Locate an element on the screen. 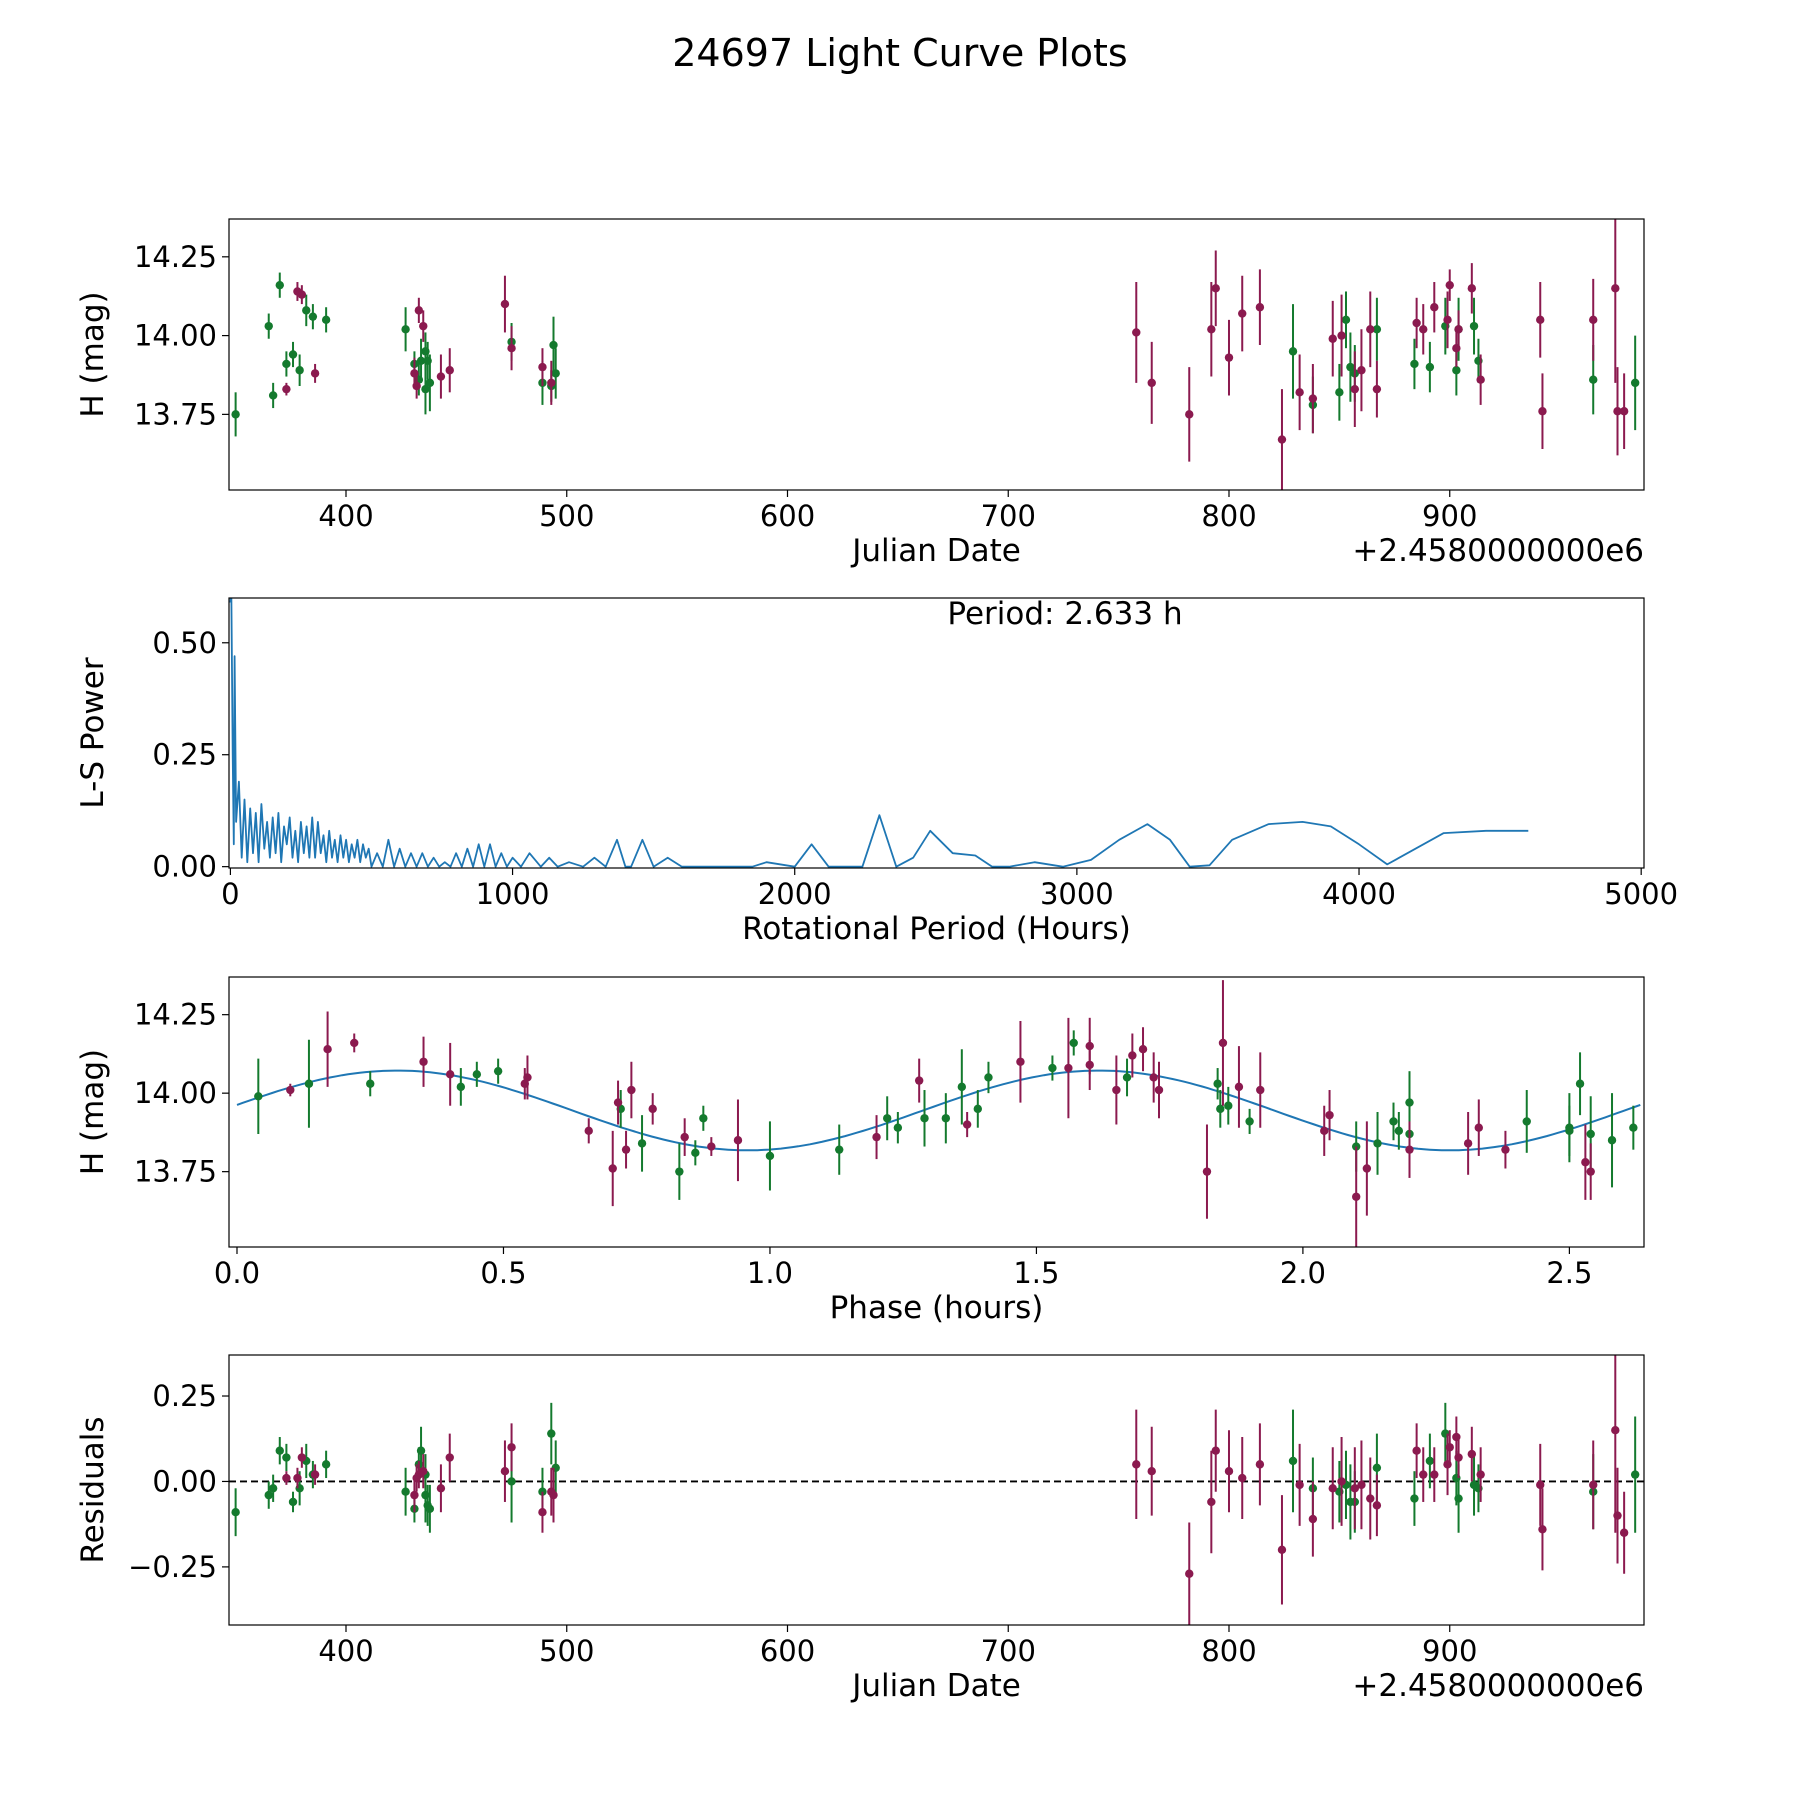 Image resolution: width=1800 pixels, height=1800 pixels. y-tick-label: 0.25 is located at coordinates (184, 755).